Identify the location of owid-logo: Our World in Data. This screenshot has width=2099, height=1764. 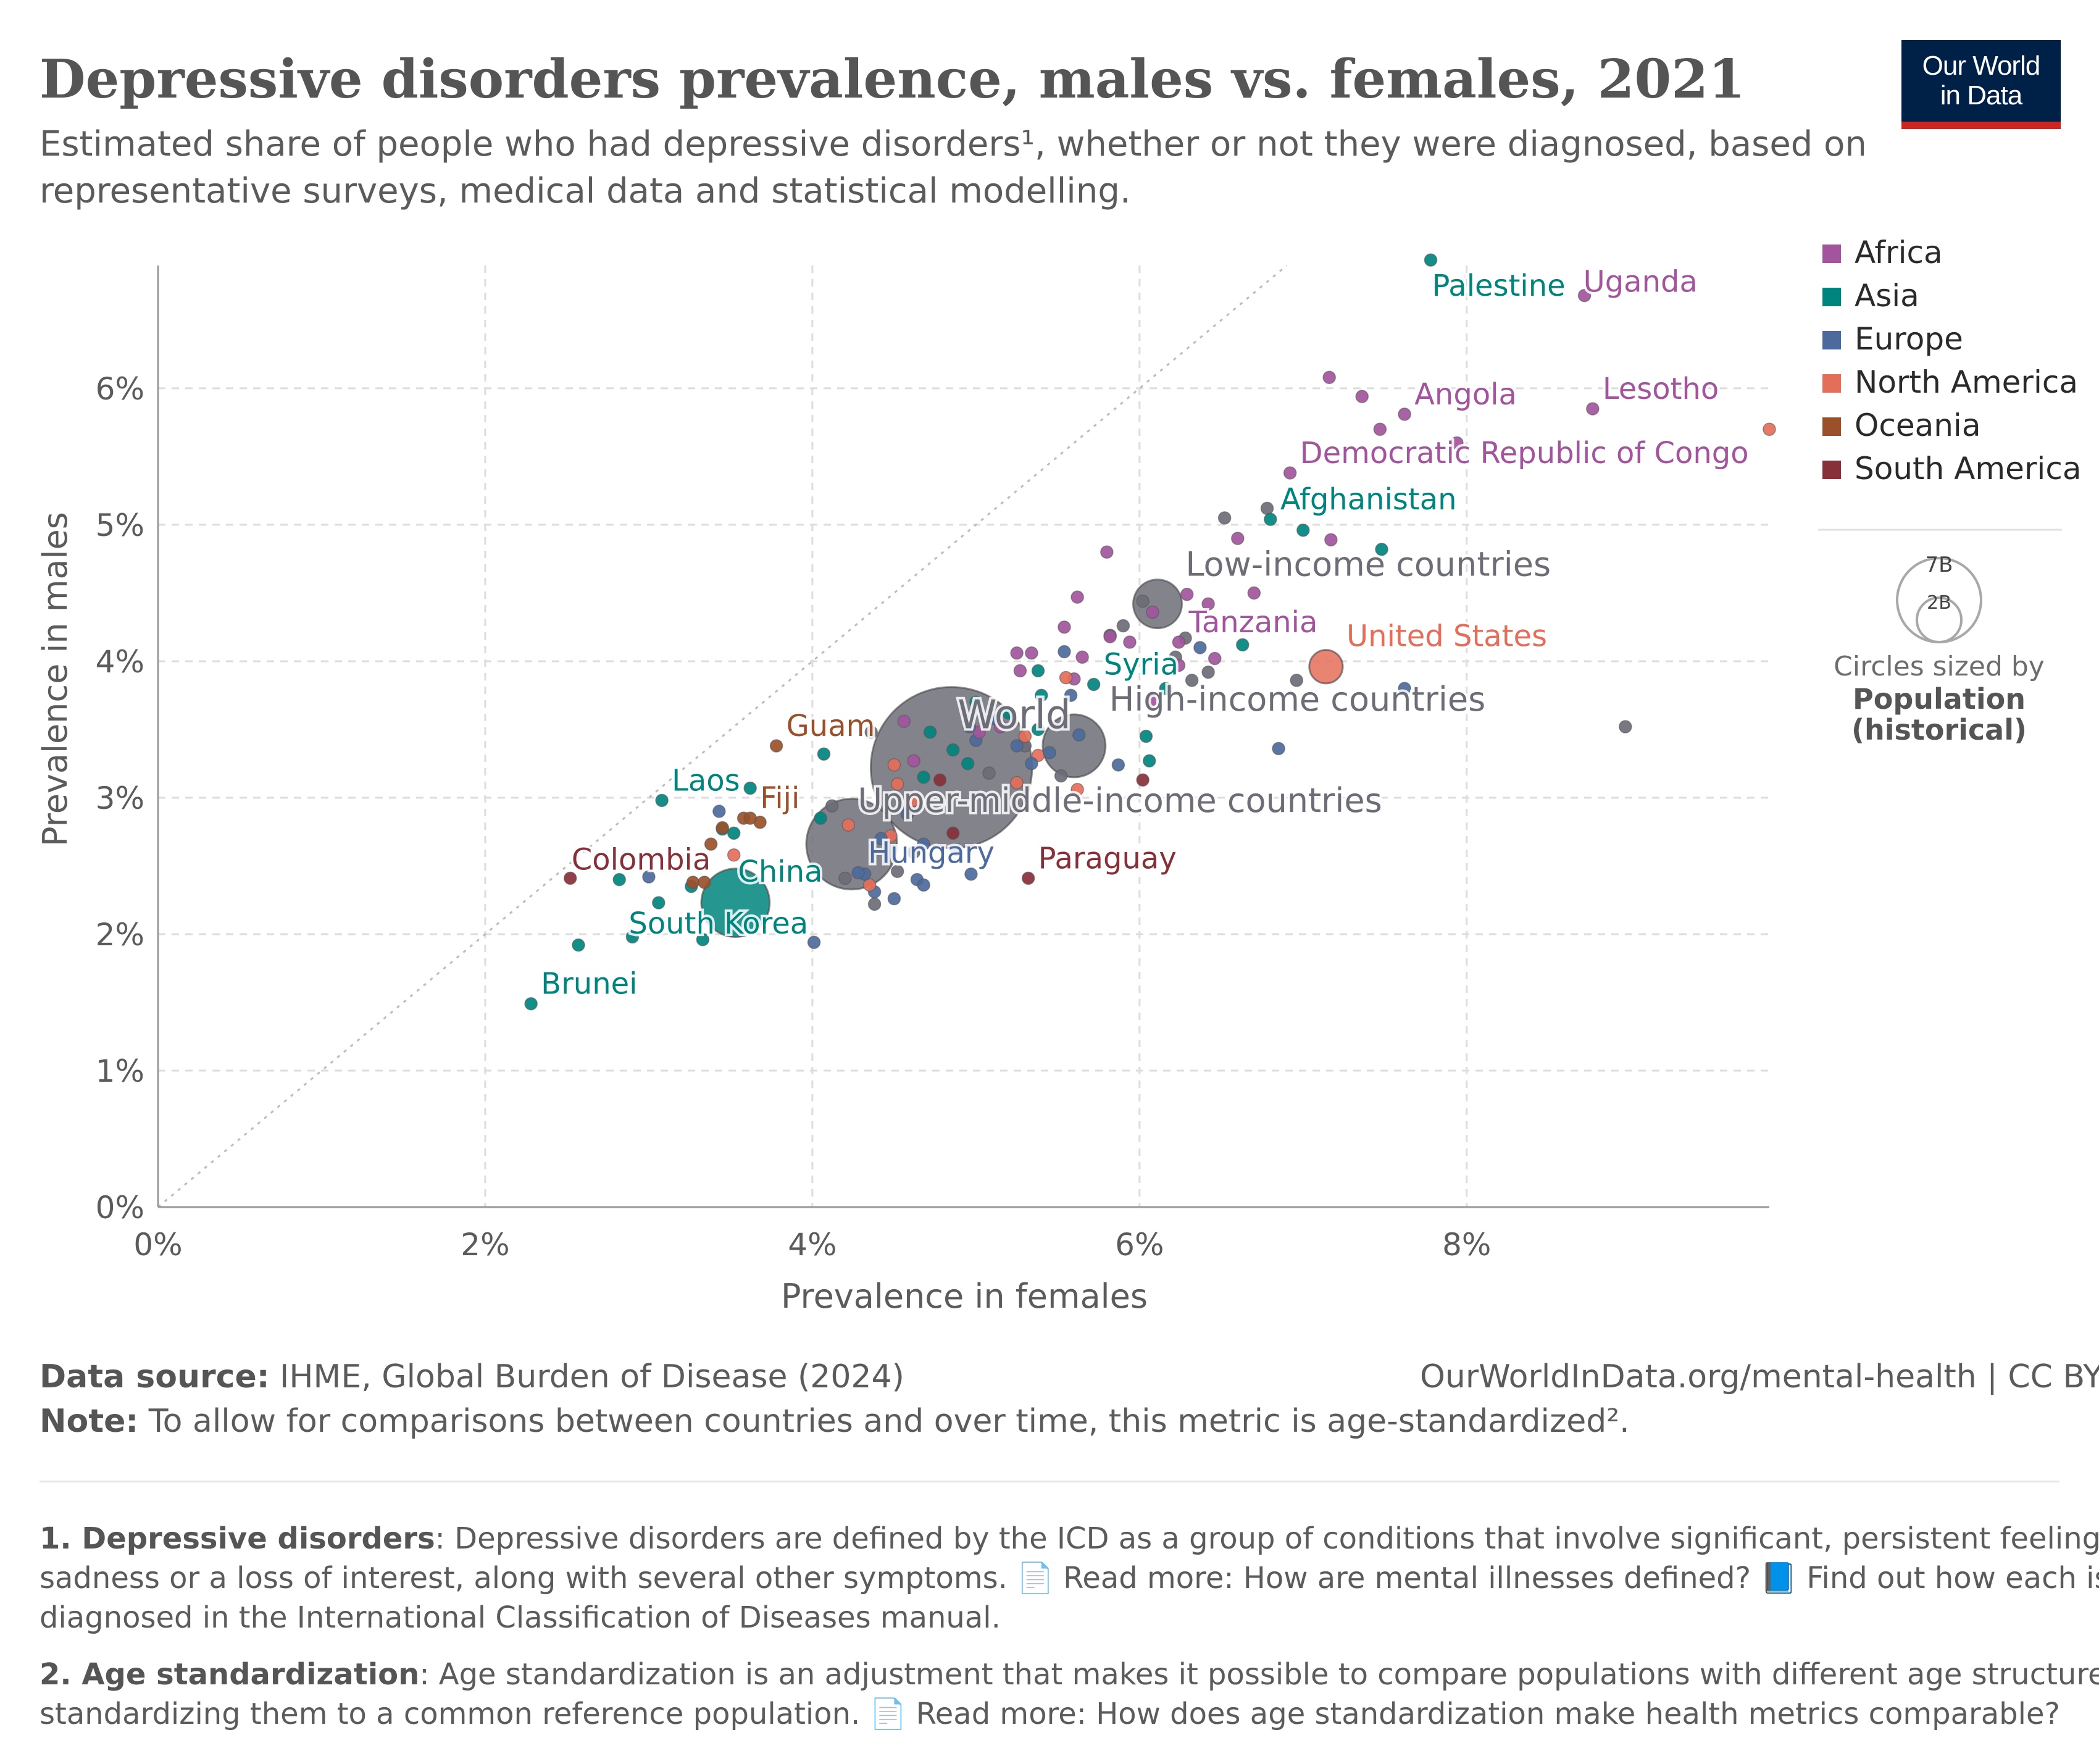
(1981, 85).